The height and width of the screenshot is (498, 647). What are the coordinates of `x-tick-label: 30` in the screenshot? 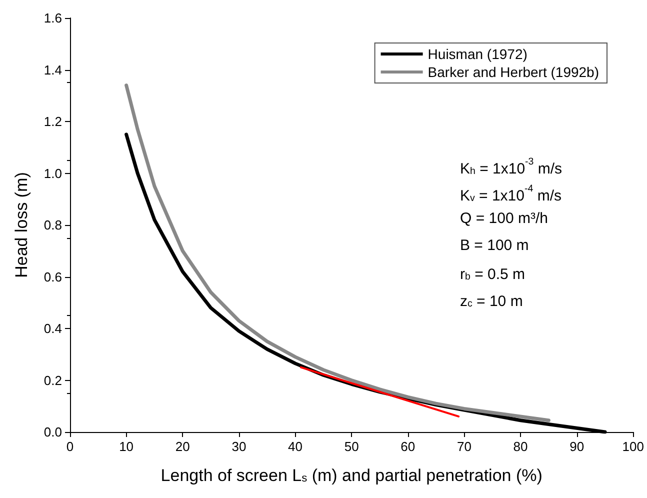 It's located at (239, 446).